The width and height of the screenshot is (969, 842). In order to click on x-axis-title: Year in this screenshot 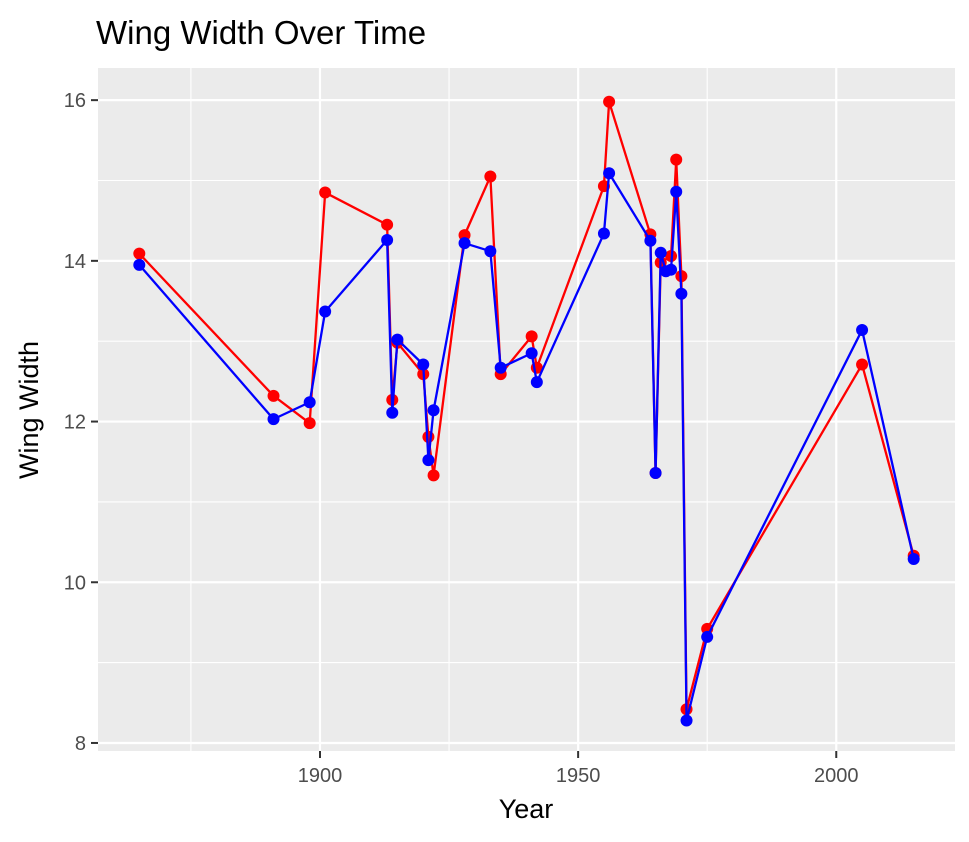, I will do `click(526, 809)`.